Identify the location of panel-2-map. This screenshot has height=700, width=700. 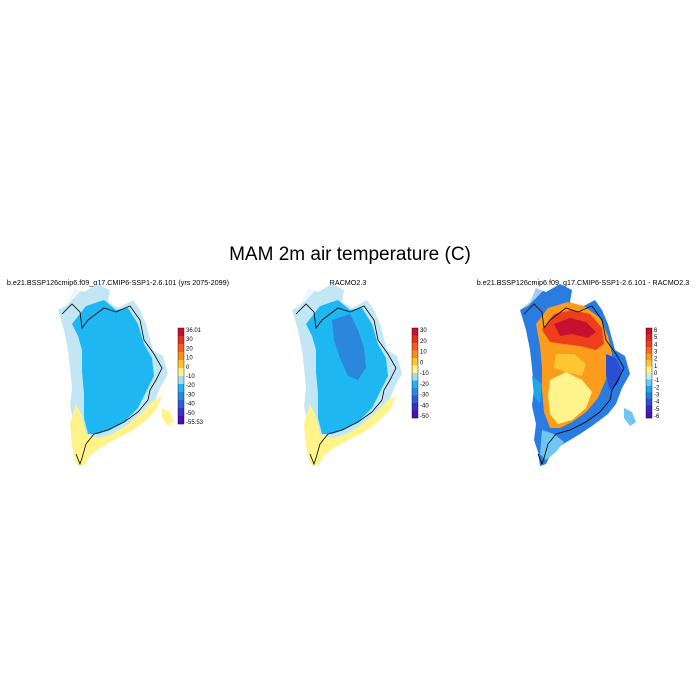
(347, 375).